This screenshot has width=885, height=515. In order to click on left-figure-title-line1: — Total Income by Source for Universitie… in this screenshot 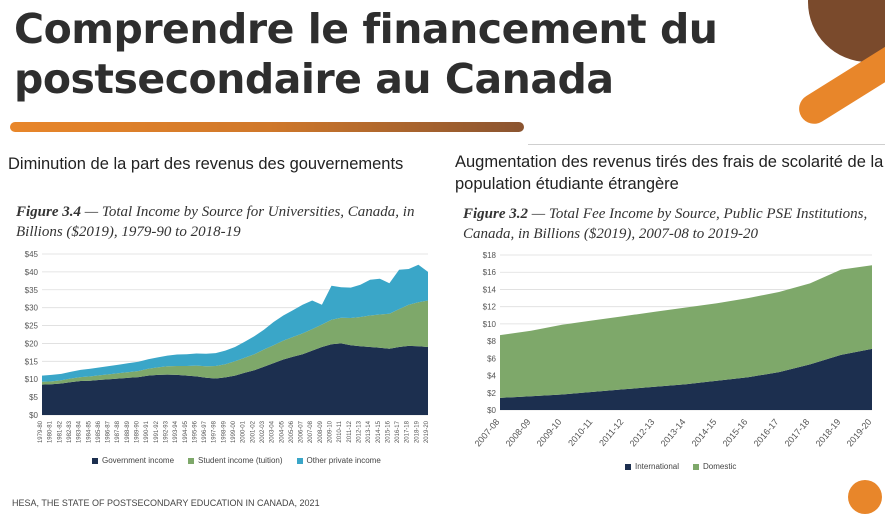, I will do `click(248, 212)`.